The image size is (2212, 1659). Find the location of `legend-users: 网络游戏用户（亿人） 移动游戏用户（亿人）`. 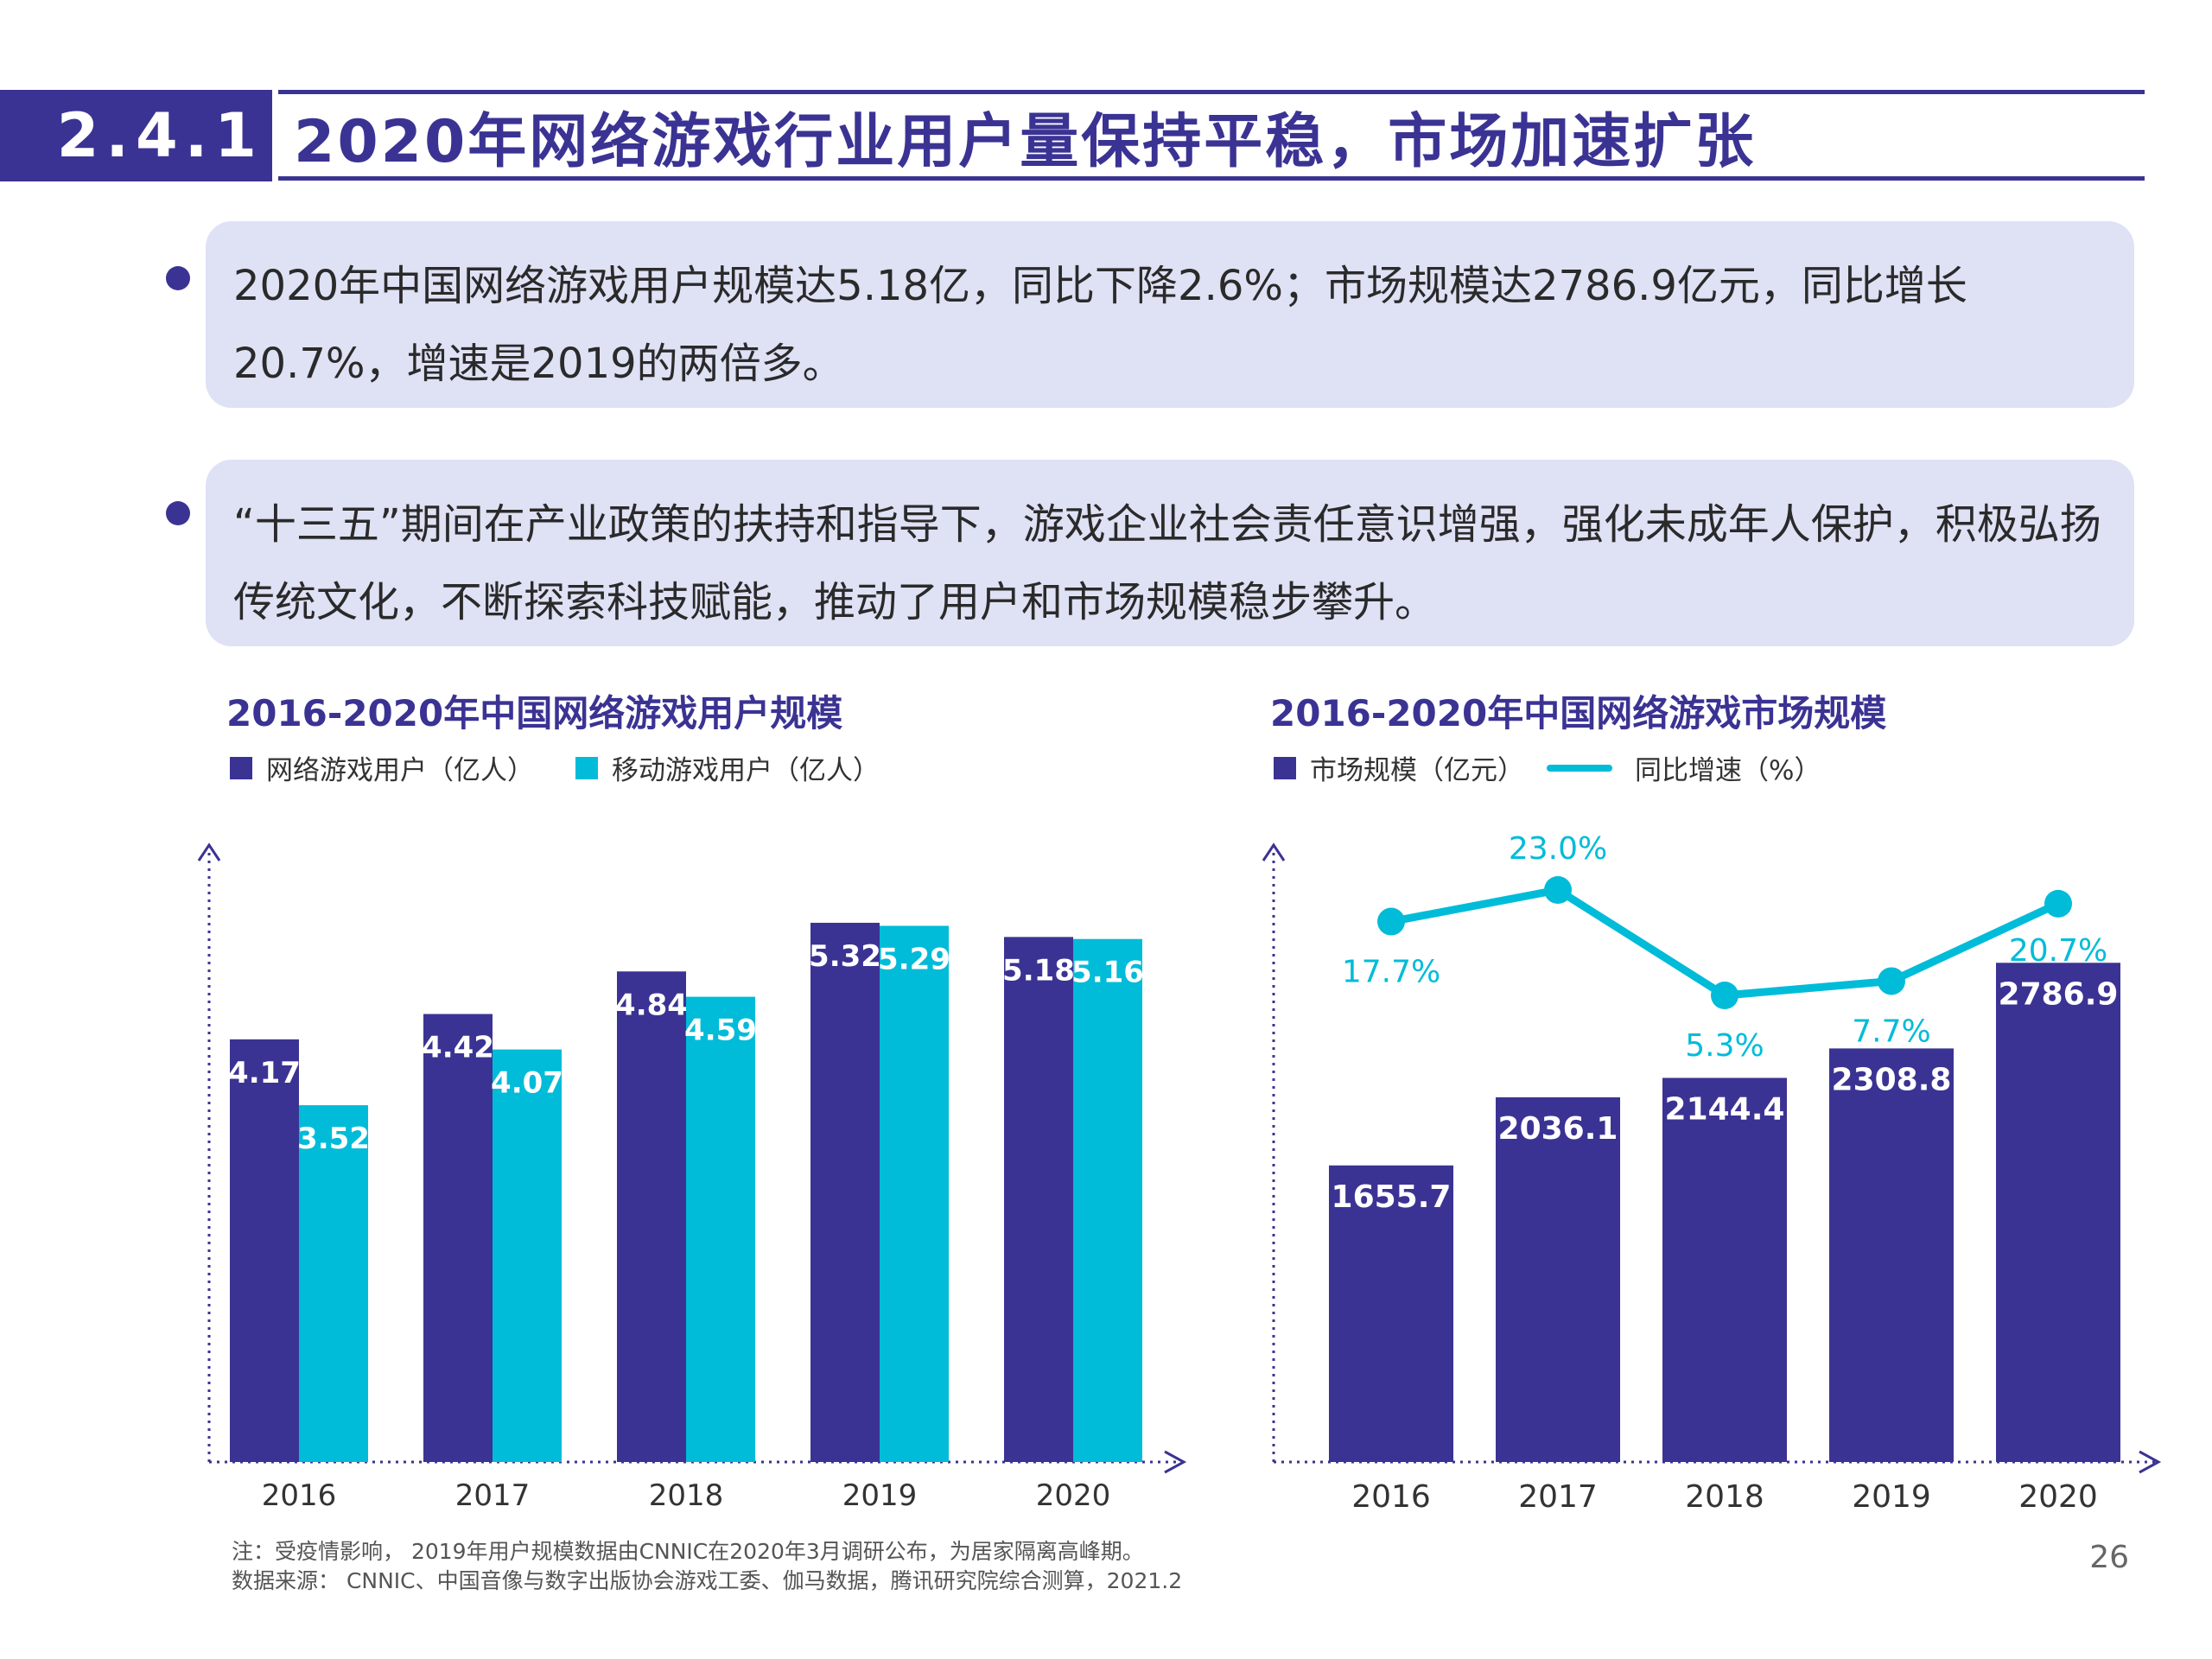

legend-users: 网络游戏用户（亿人） 移动游戏用户（亿人） is located at coordinates (555, 767).